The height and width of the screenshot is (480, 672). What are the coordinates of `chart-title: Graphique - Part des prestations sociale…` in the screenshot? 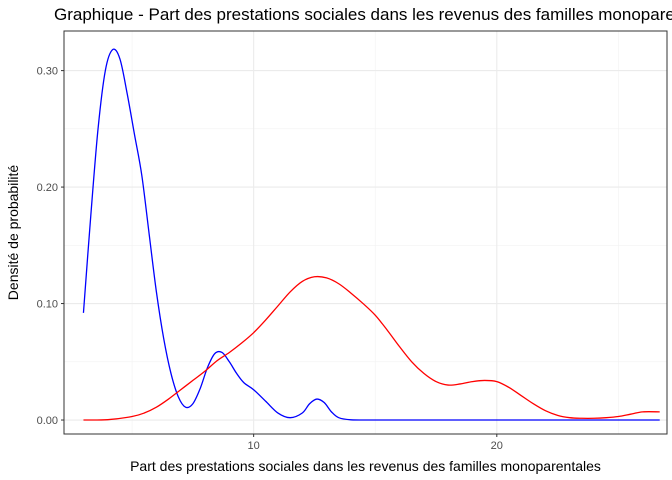 It's located at (363, 14).